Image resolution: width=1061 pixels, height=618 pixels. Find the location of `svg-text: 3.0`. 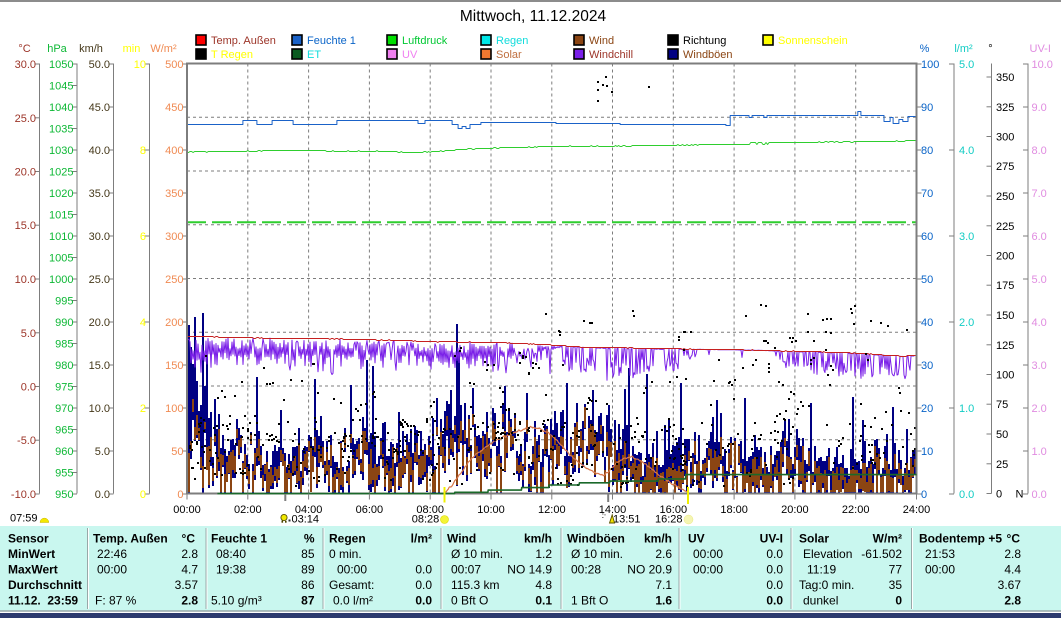

svg-text: 3.0 is located at coordinates (966, 237).